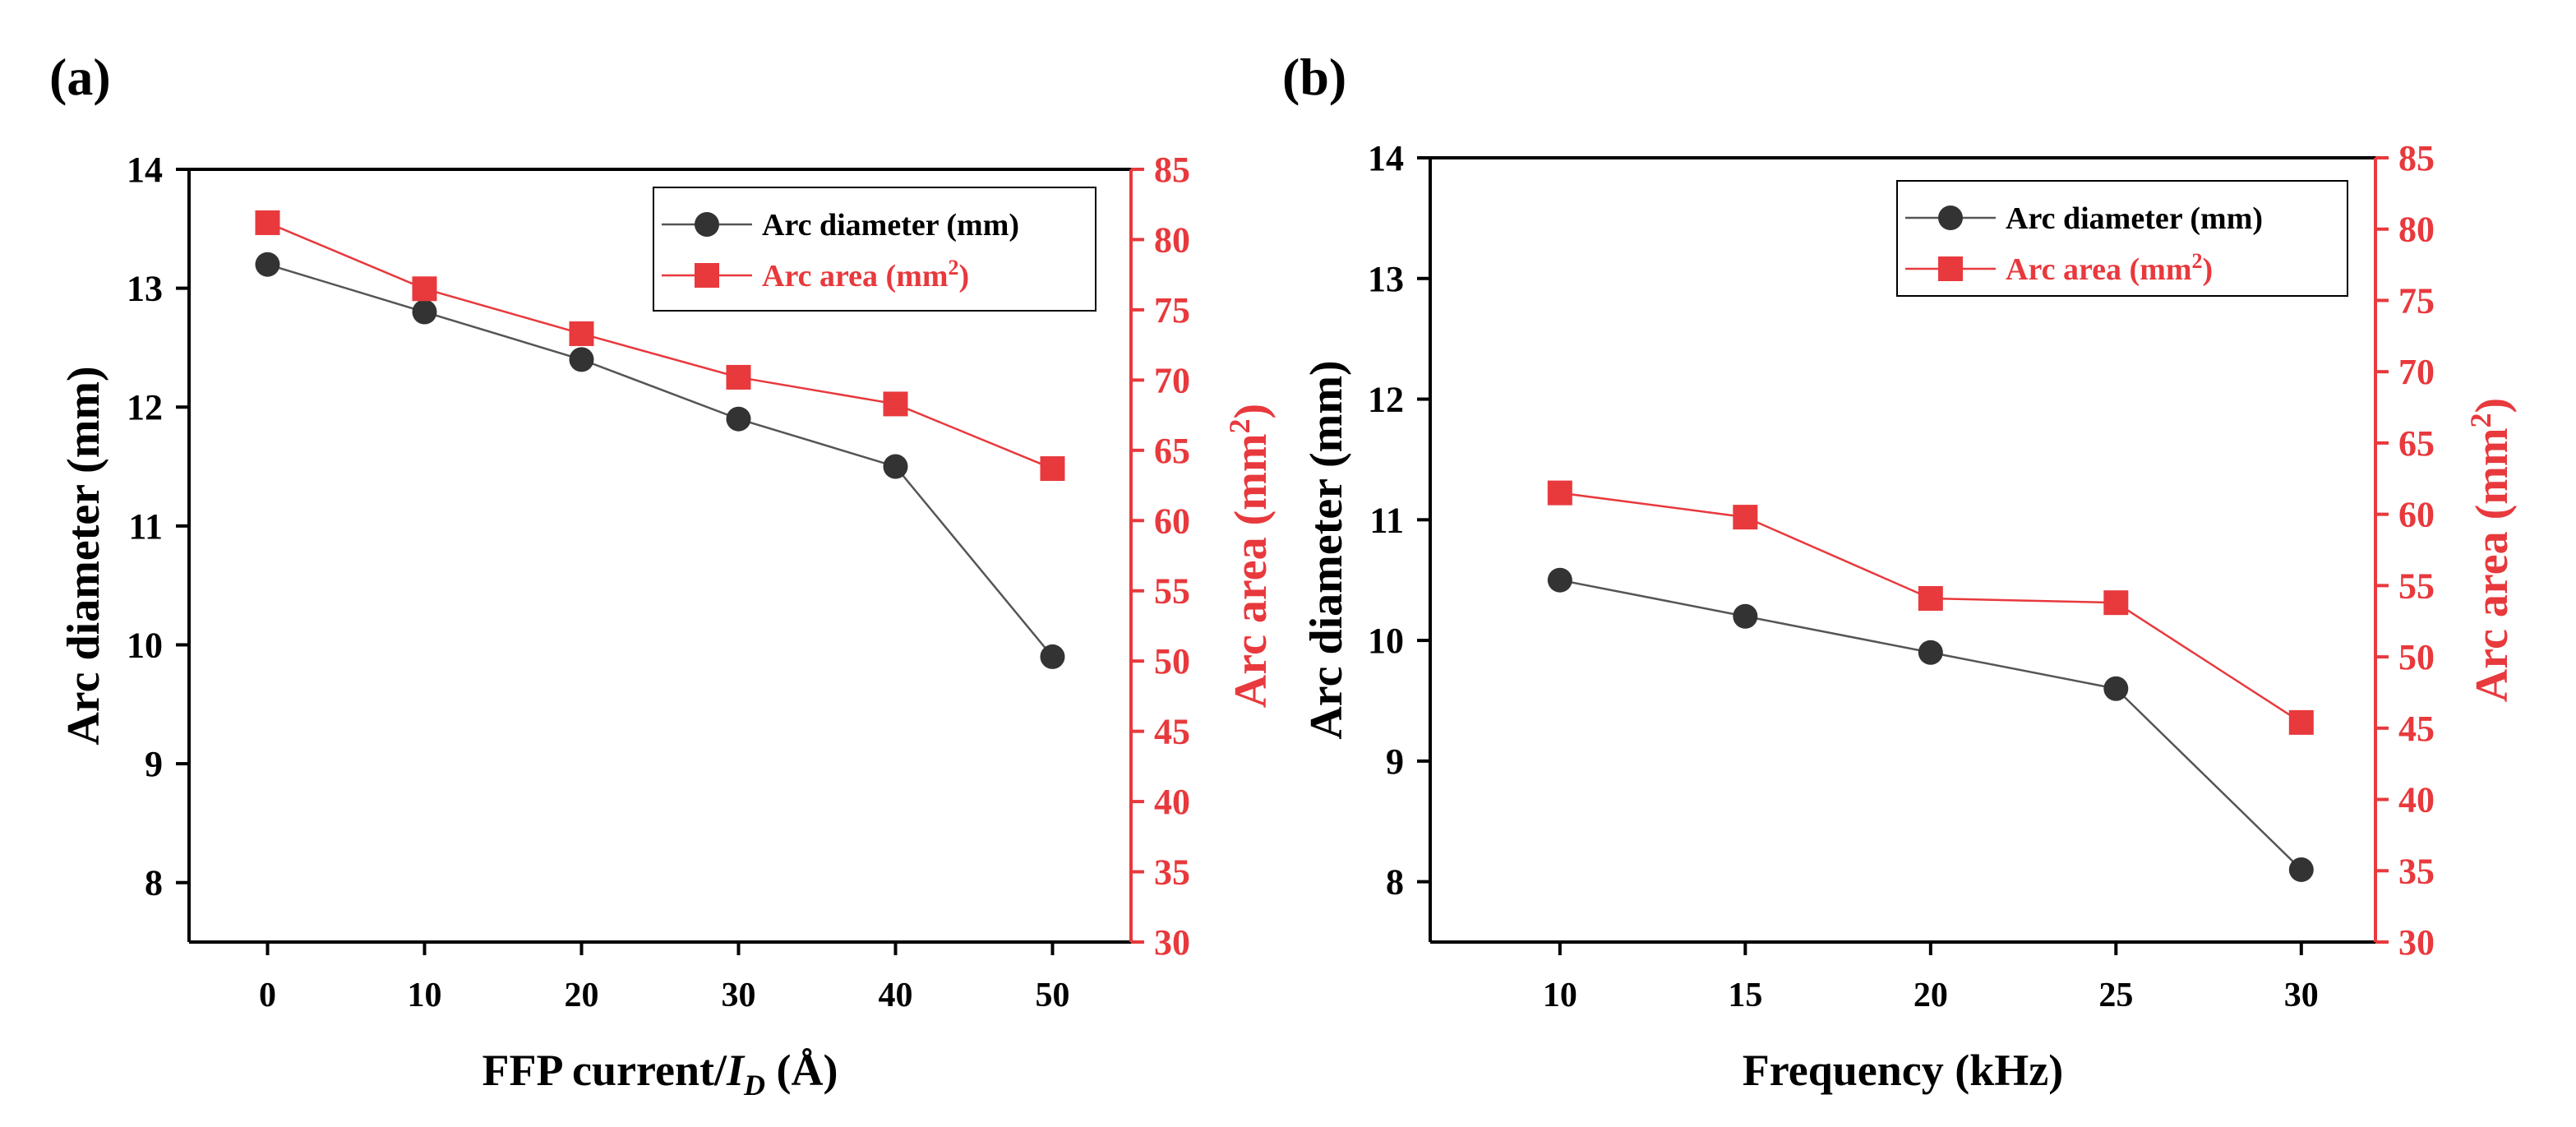 This screenshot has height=1127, width=2576. Describe the element at coordinates (660, 345) in the screenshot. I see `area-series-line` at that location.